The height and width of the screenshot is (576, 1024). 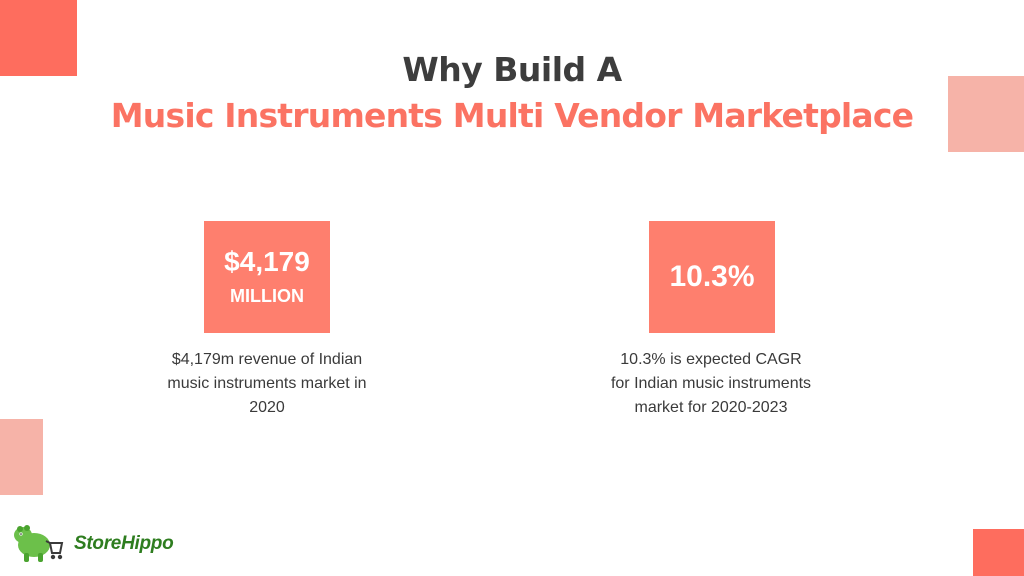 What do you see at coordinates (267, 261) in the screenshot?
I see `stat-value: $4,179` at bounding box center [267, 261].